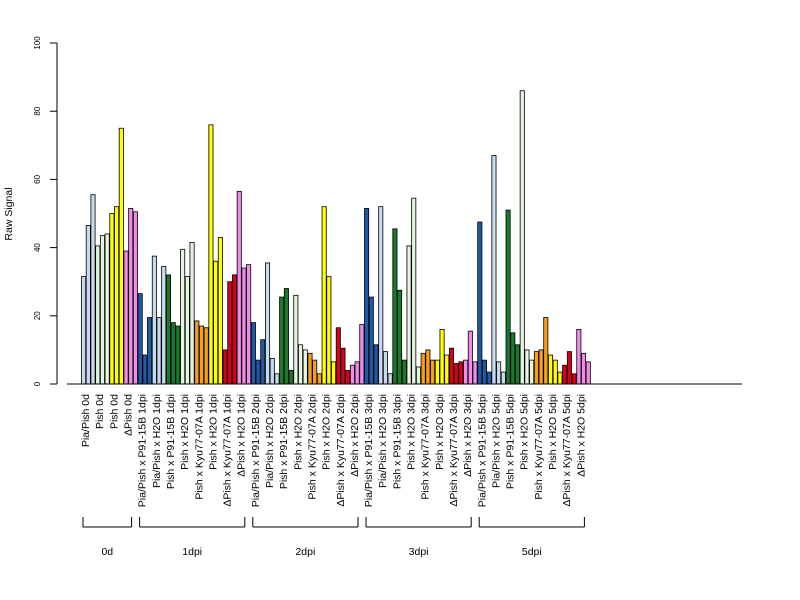 The height and width of the screenshot is (600, 800). What do you see at coordinates (37, 383) in the screenshot?
I see `y-tick-label: 0` at bounding box center [37, 383].